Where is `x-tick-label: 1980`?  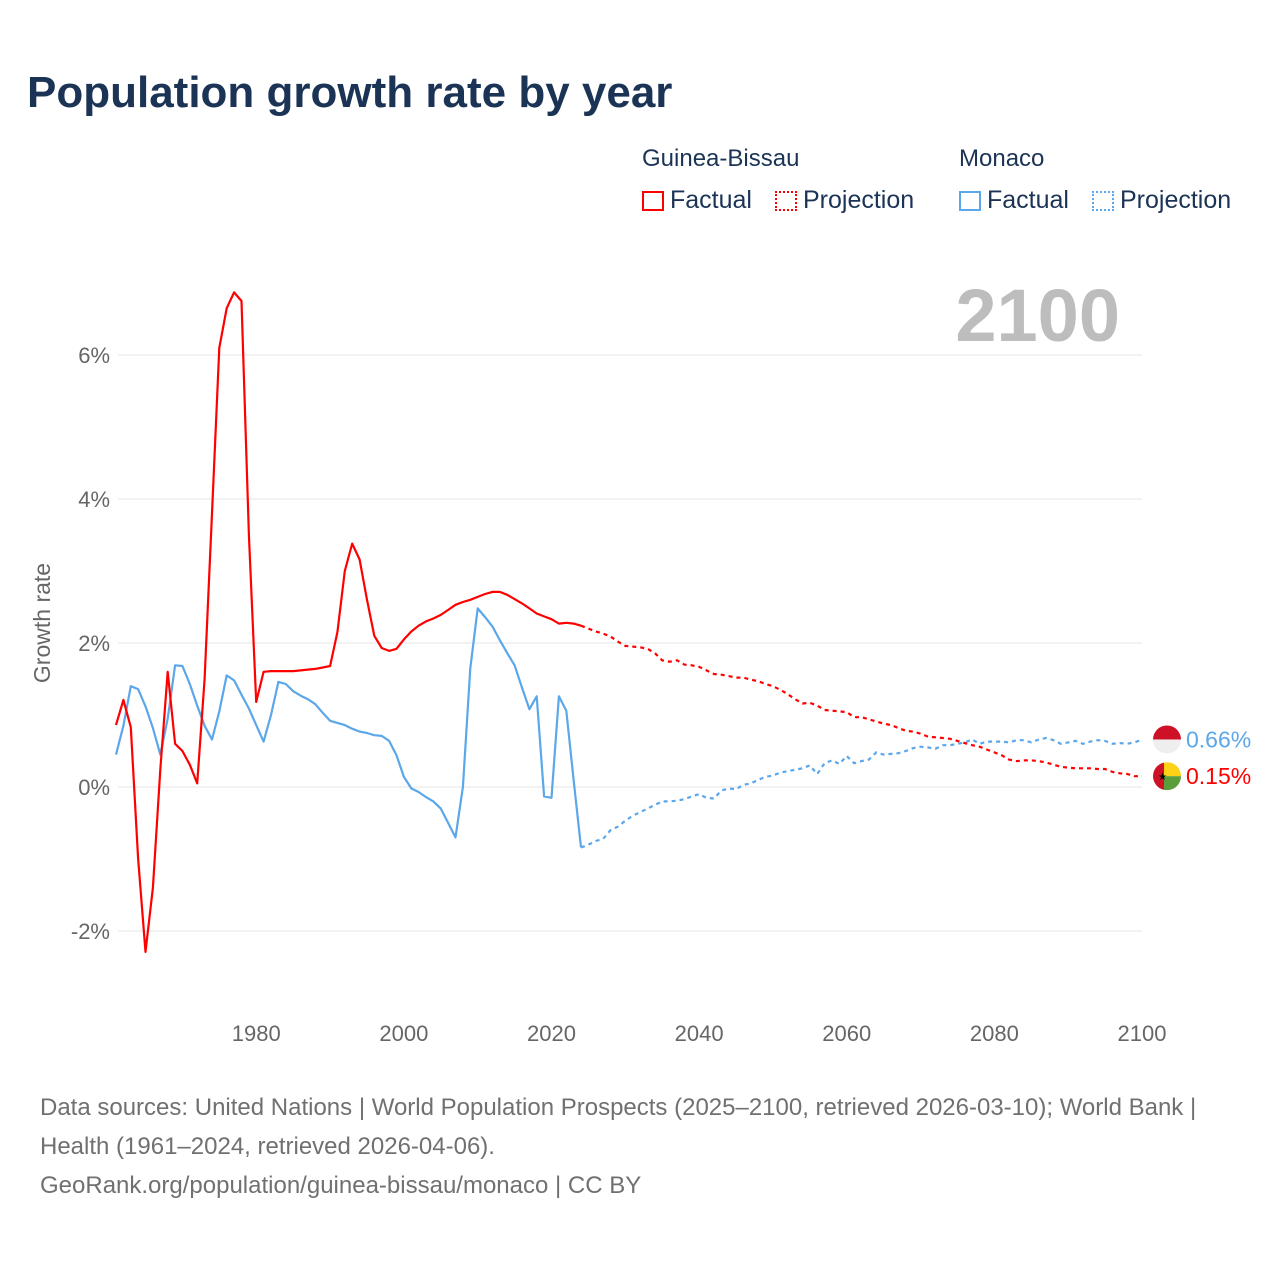 x-tick-label: 1980 is located at coordinates (256, 1033).